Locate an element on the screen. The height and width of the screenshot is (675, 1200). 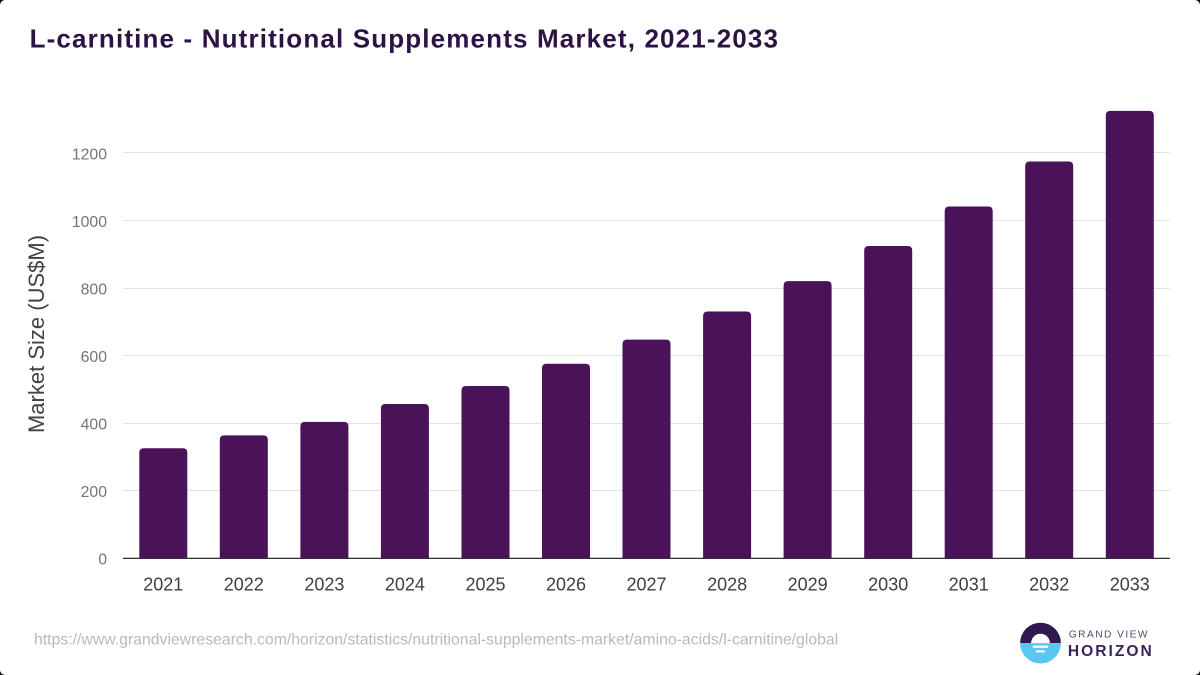
svg-text: 2027 is located at coordinates (646, 585).